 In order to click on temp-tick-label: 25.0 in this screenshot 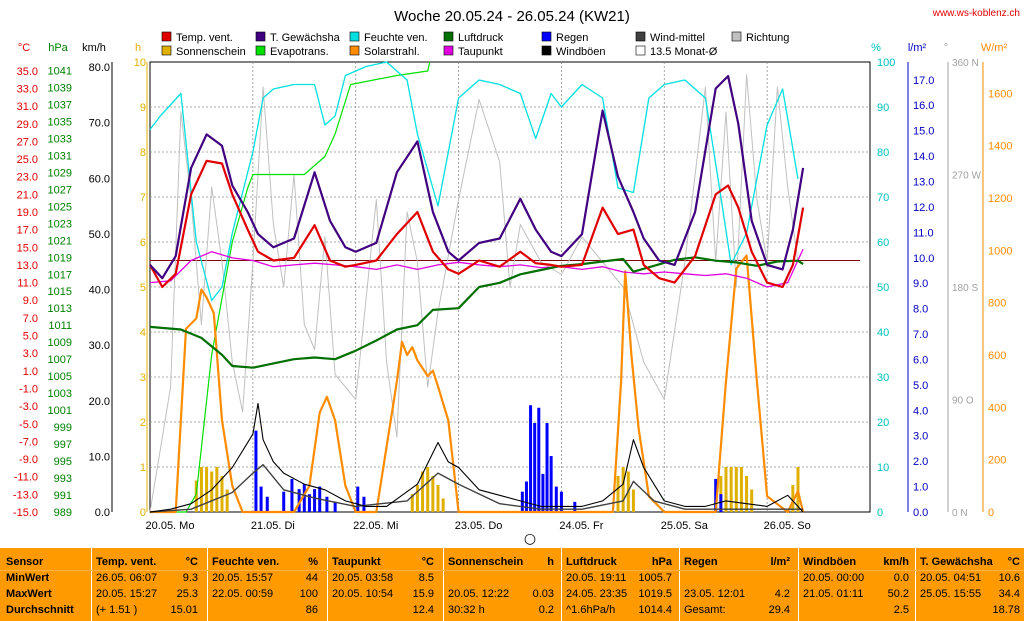, I will do `click(27, 160)`.